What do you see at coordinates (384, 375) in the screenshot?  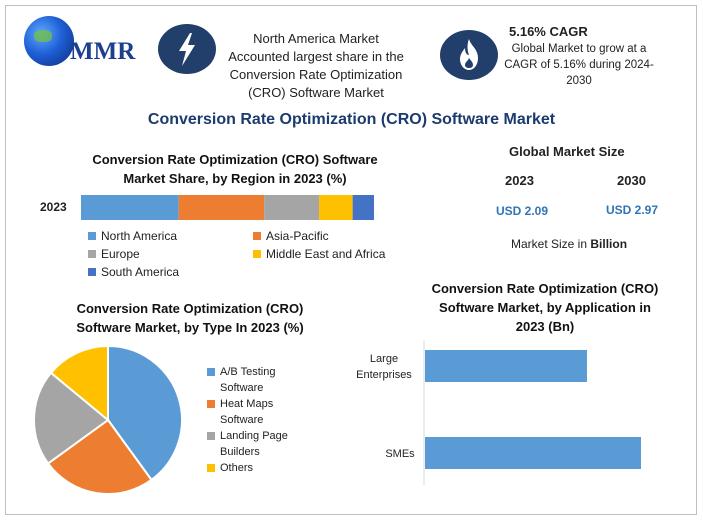 I see `category-label: Enterprises` at bounding box center [384, 375].